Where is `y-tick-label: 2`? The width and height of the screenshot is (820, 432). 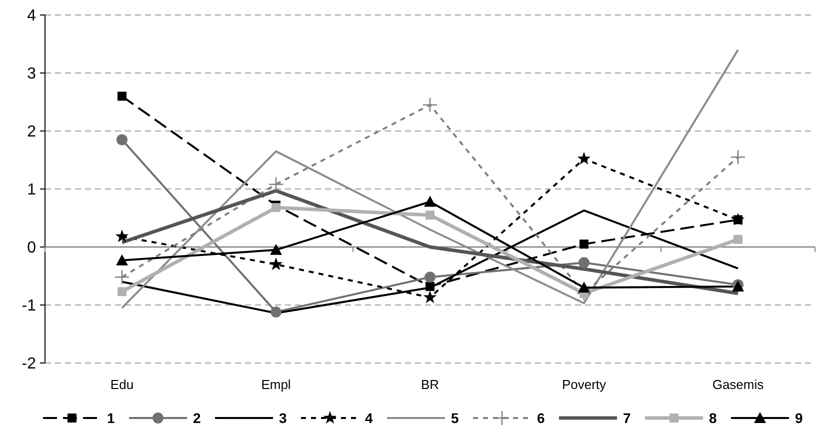
y-tick-label: 2 is located at coordinates (31, 132).